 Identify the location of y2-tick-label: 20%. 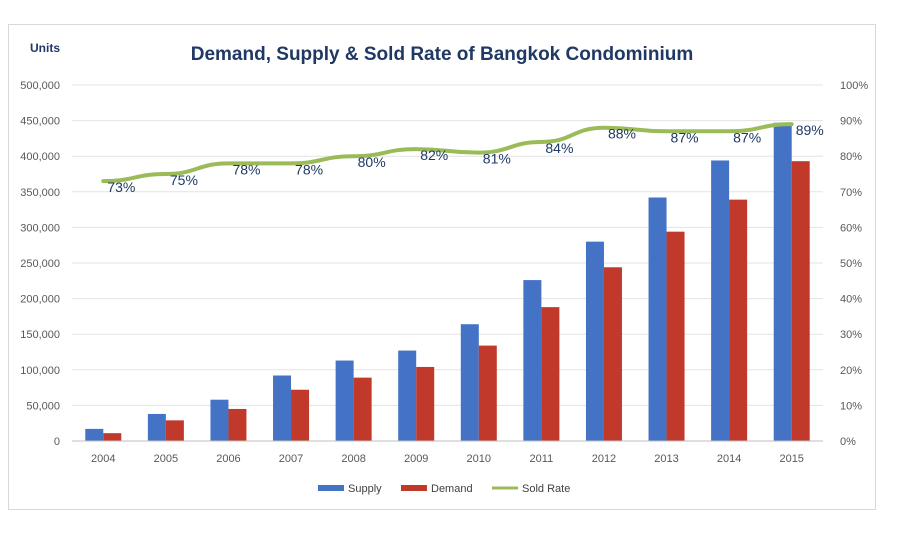
(851, 371).